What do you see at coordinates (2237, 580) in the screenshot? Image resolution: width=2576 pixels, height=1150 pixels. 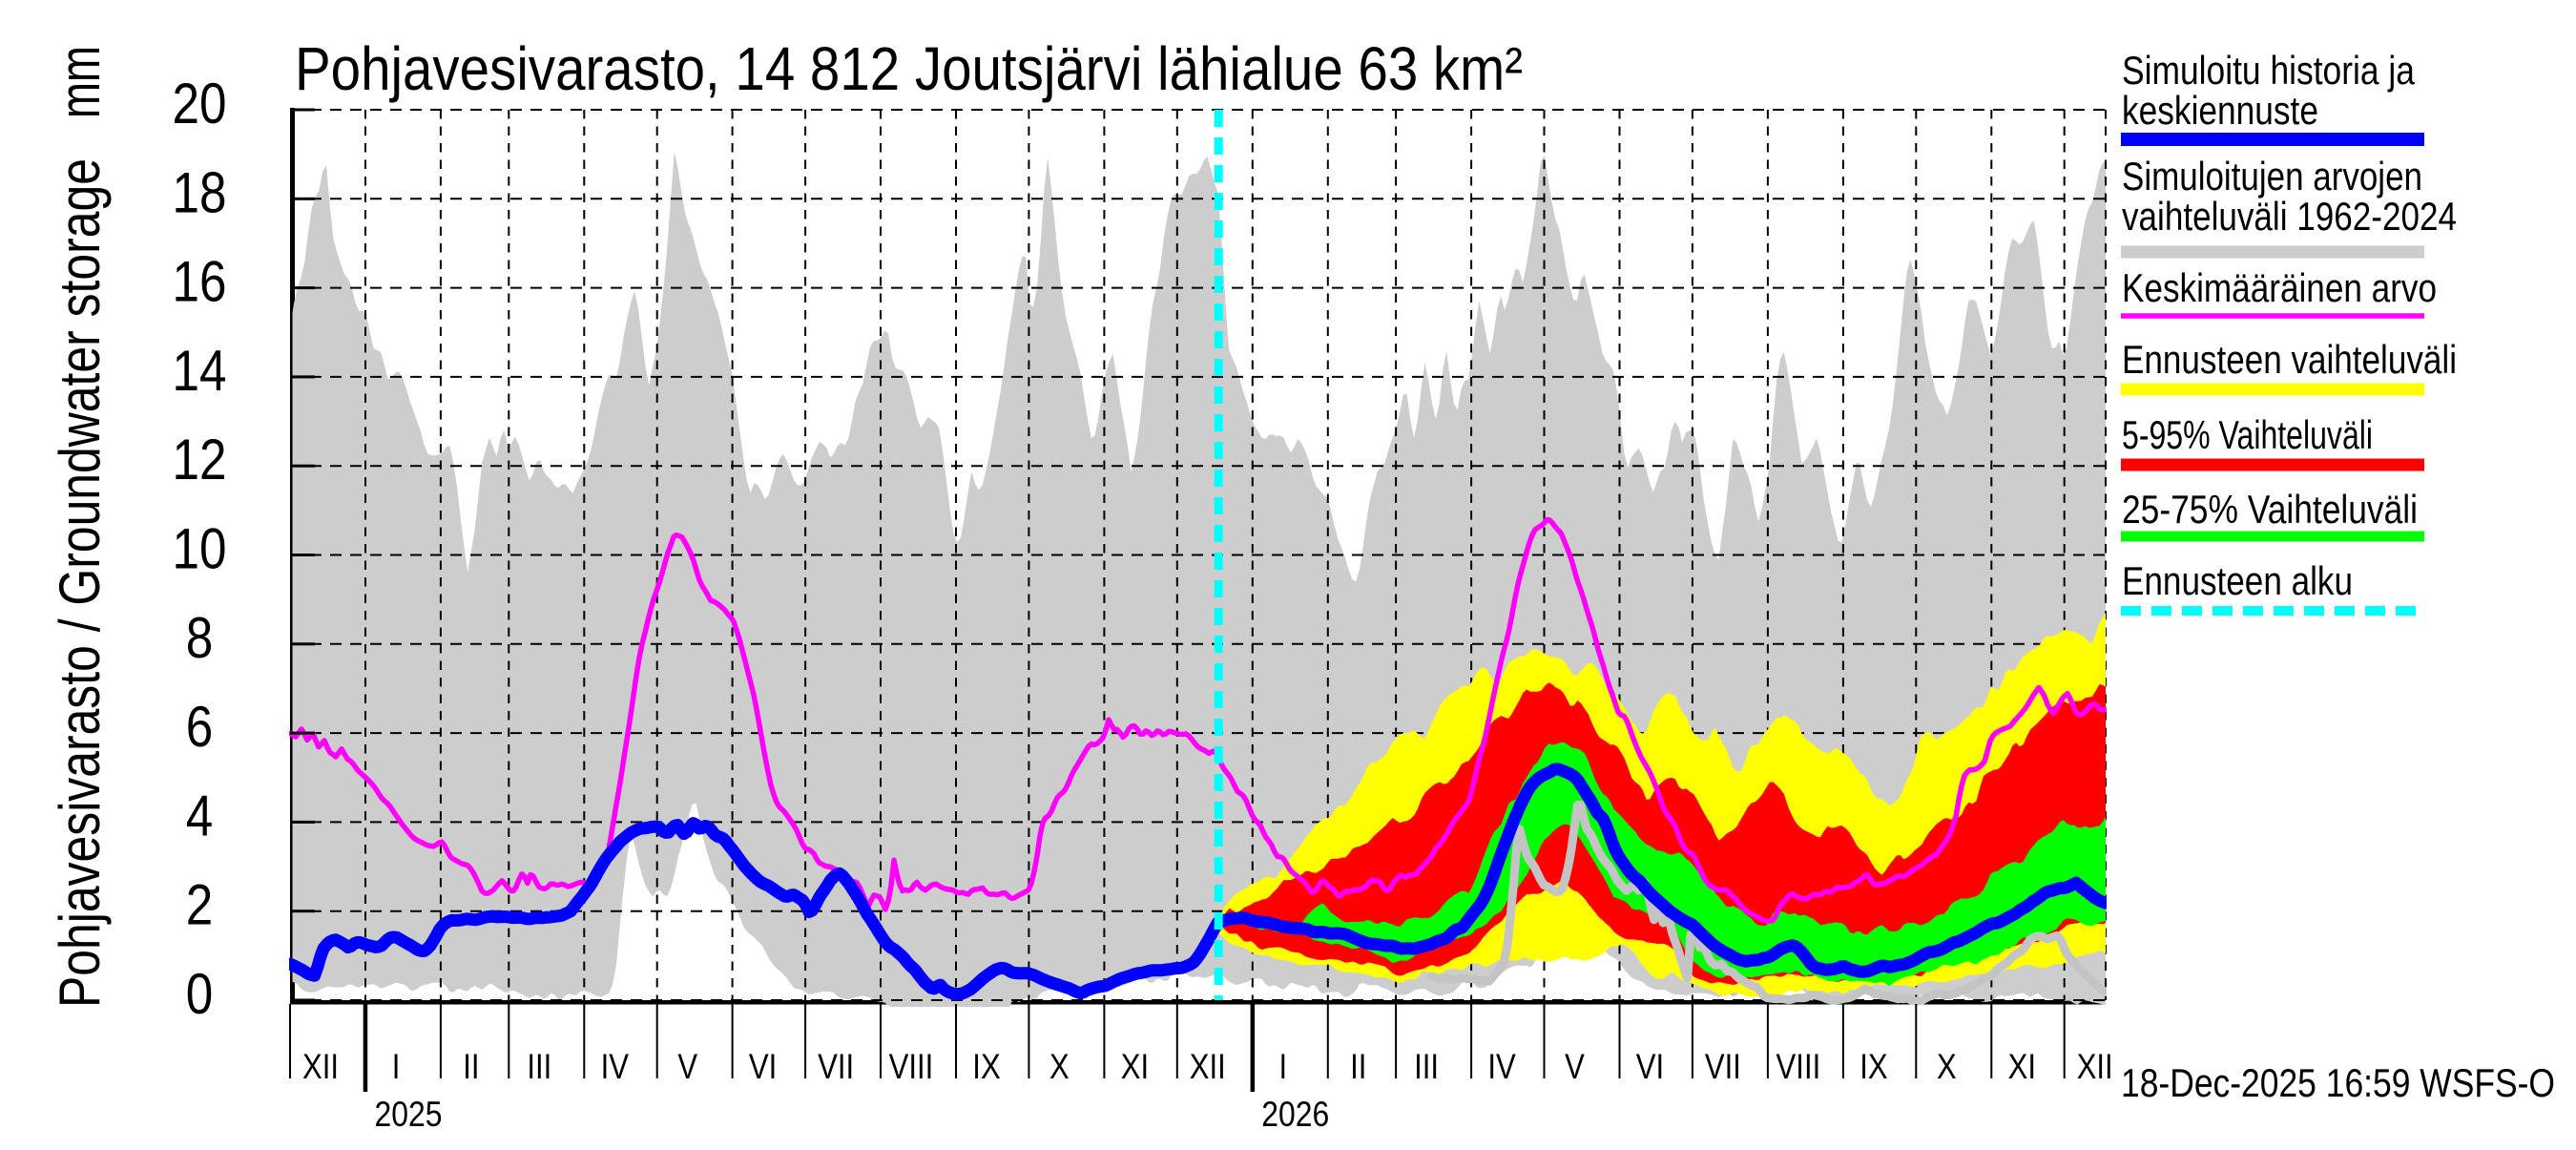 I see `svg-text: Ennusteen alku` at bounding box center [2237, 580].